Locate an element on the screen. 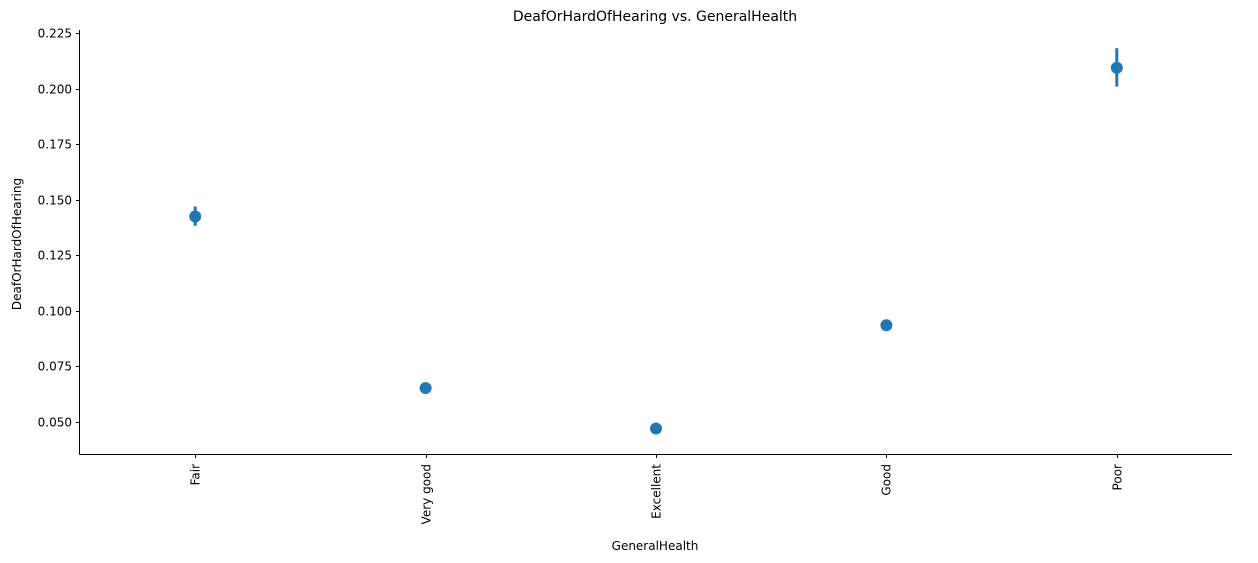 This screenshot has width=1258, height=563. y-axis-label: DeafOrHardOfHearing is located at coordinates (17, 244).